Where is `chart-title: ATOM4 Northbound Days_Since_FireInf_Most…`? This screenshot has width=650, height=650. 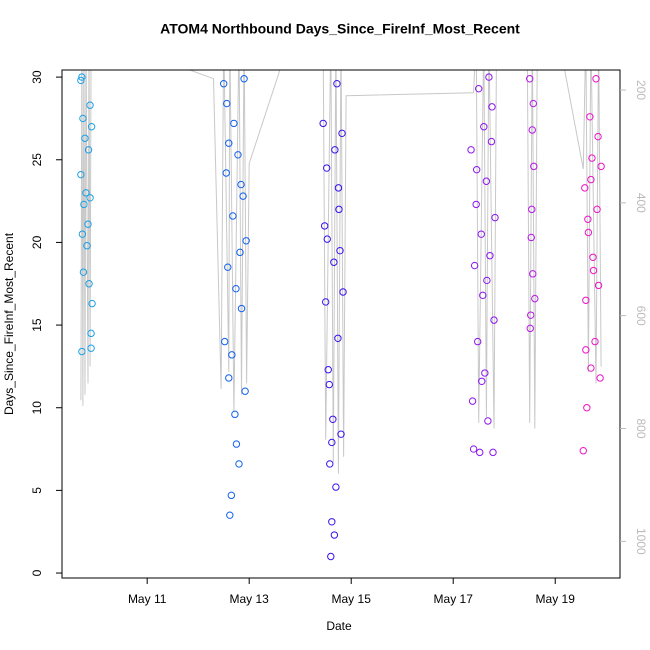 chart-title: ATOM4 Northbound Days_Since_FireInf_Most… is located at coordinates (340, 29).